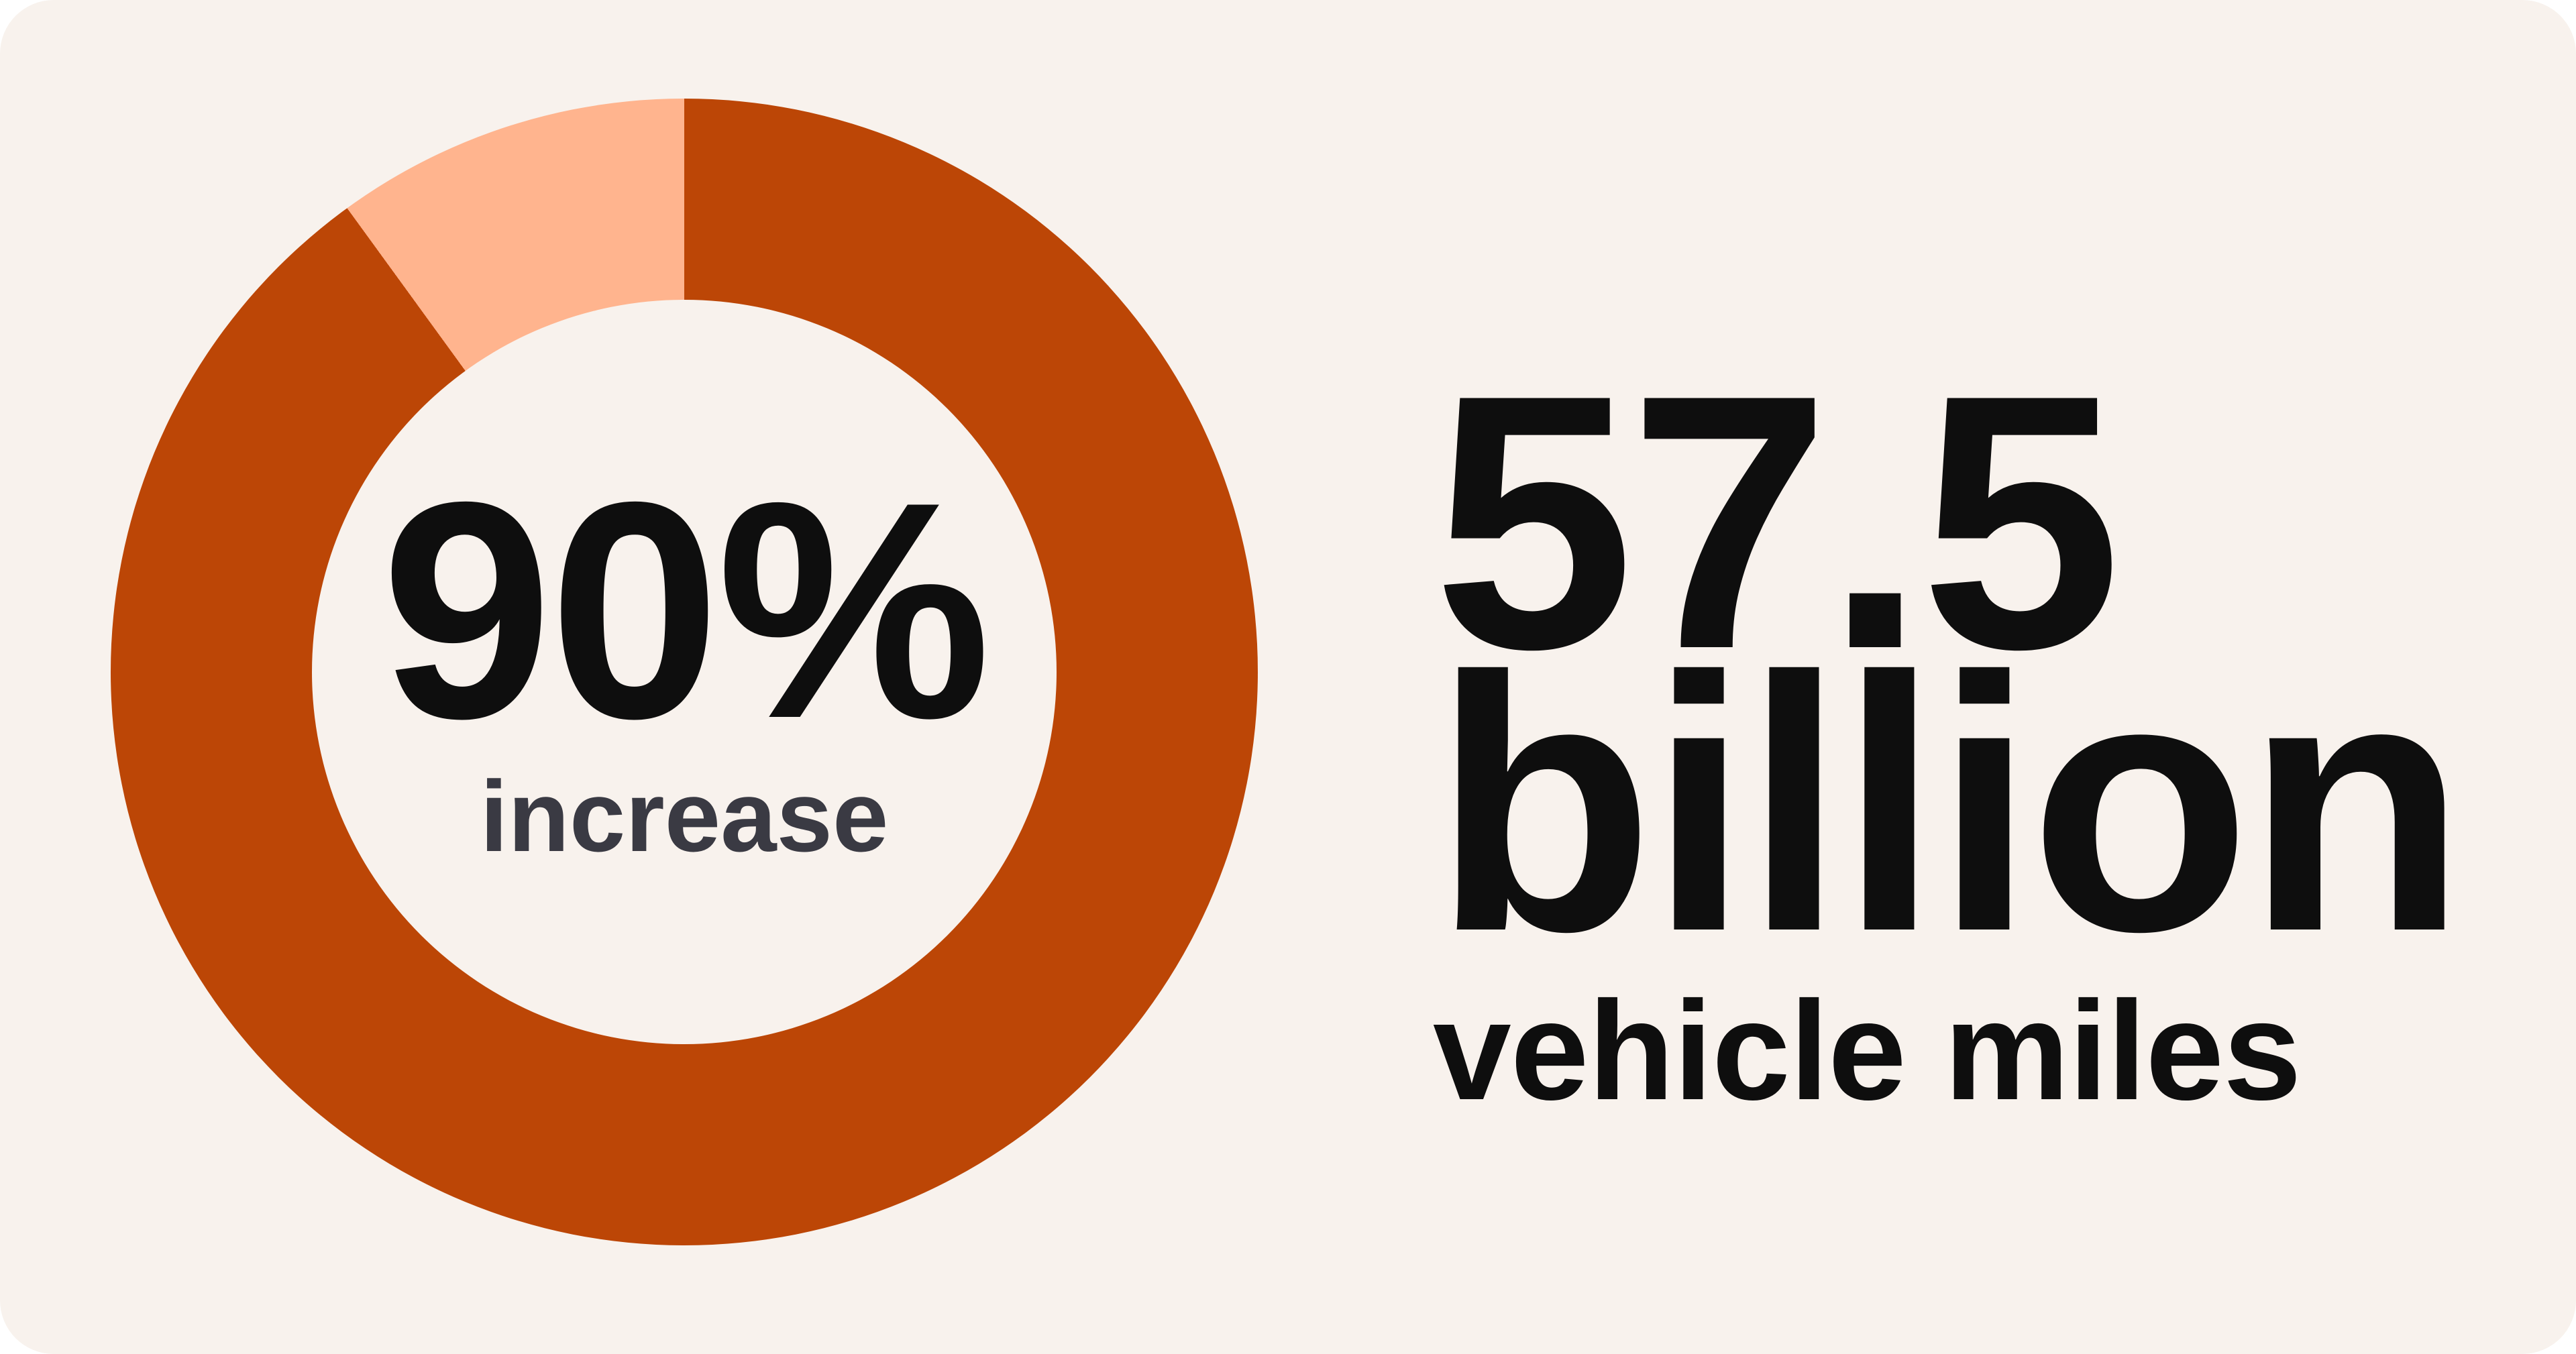  Describe the element at coordinates (685, 611) in the screenshot. I see `donut-center-value: 90%` at that location.